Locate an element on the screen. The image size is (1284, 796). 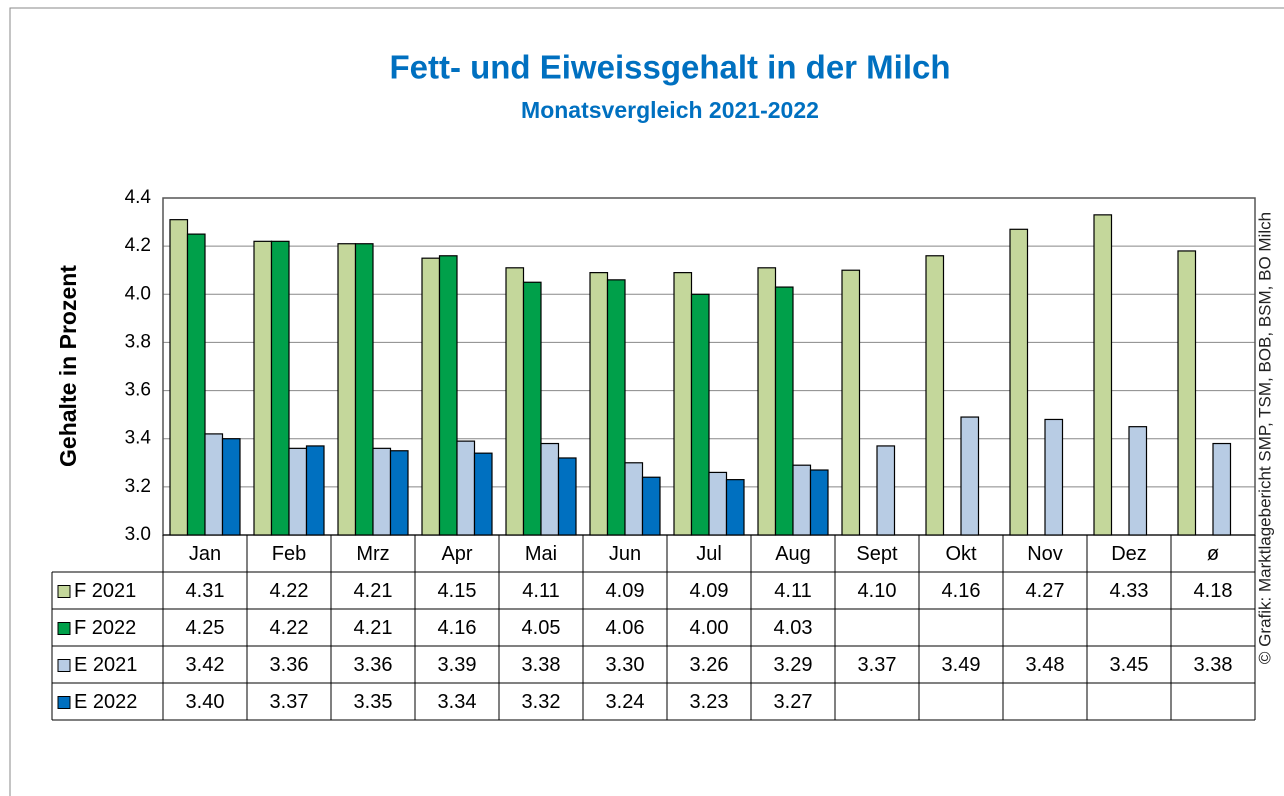
x-tick-label: Jan is located at coordinates (205, 554).